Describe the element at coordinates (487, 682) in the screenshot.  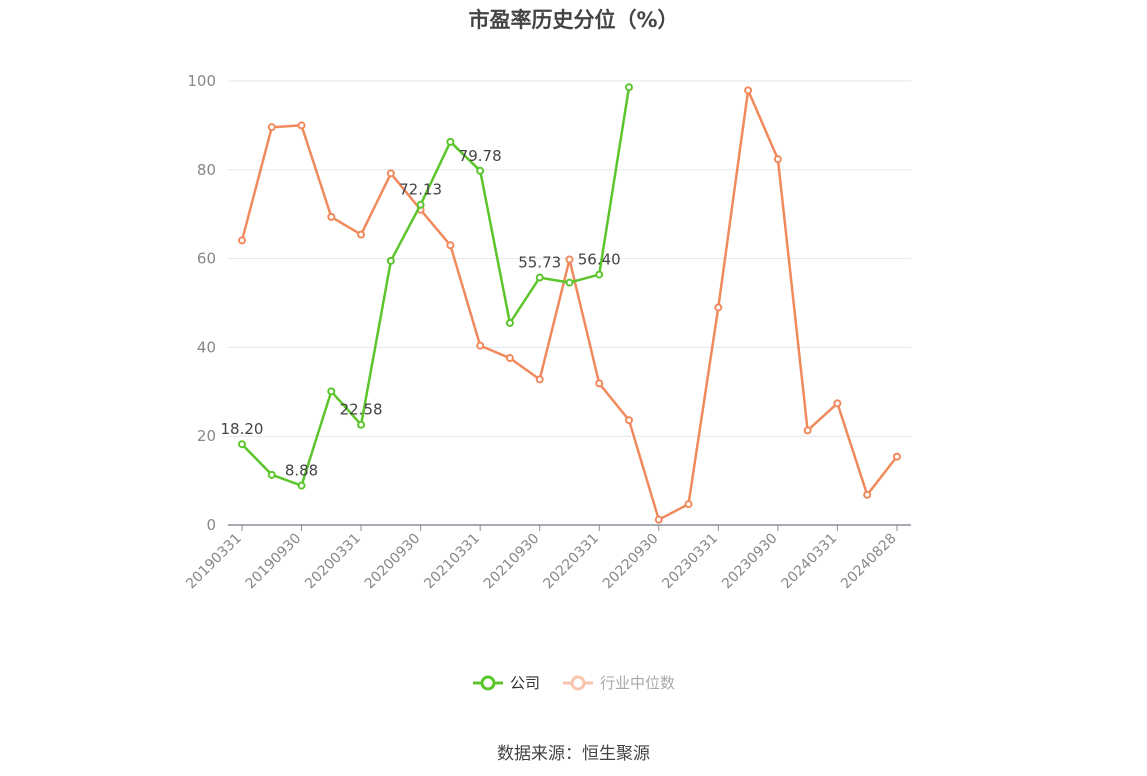
I see `legend-company-marker-icon` at that location.